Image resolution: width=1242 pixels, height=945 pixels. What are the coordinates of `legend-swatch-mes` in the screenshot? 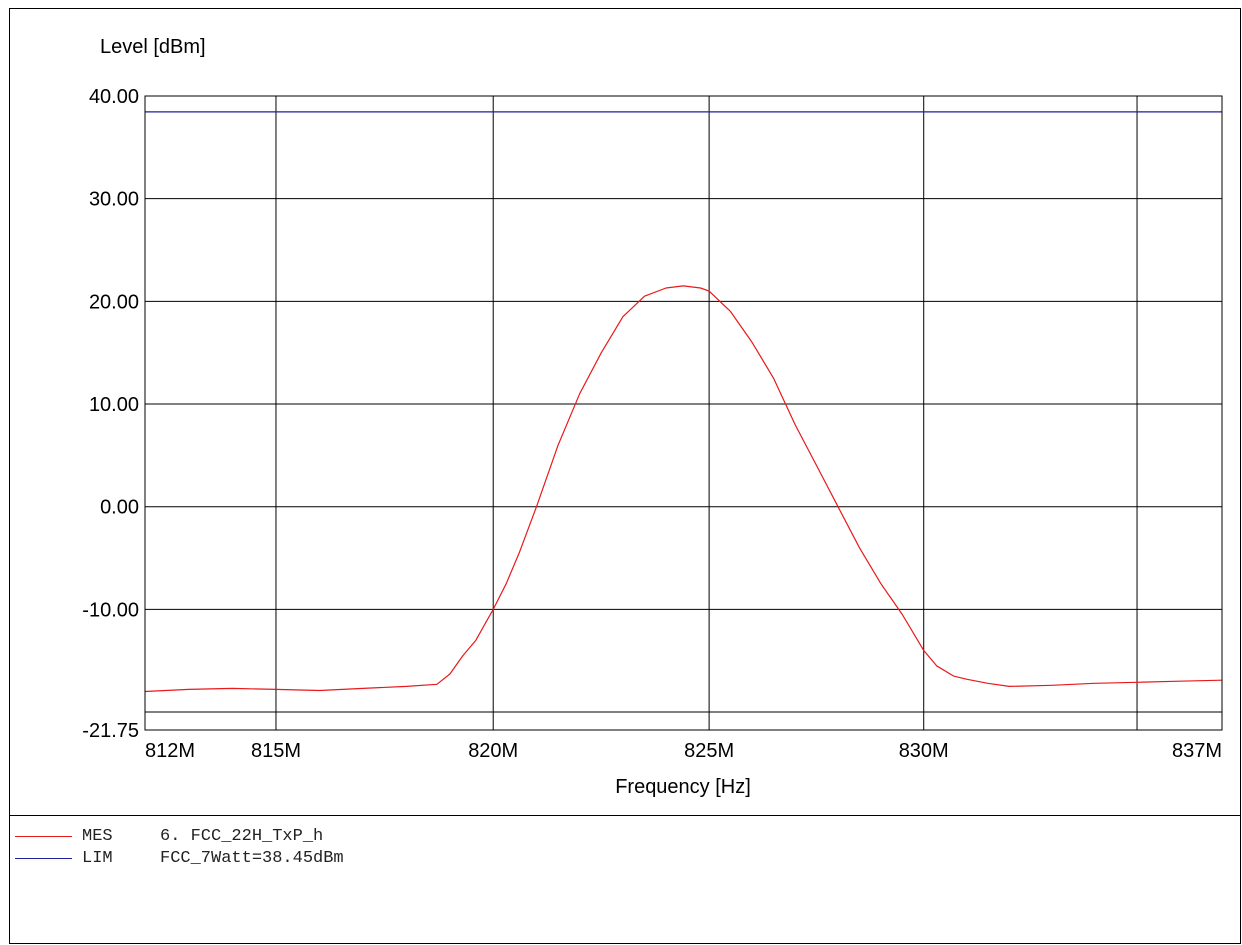 It's located at (43, 836).